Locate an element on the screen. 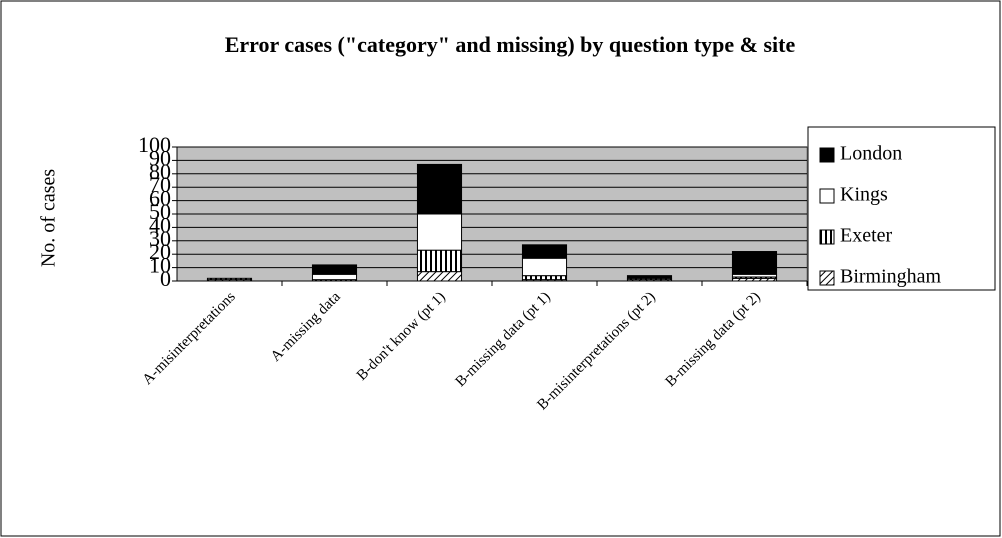  y-tick-label: 10 is located at coordinates (160, 265).